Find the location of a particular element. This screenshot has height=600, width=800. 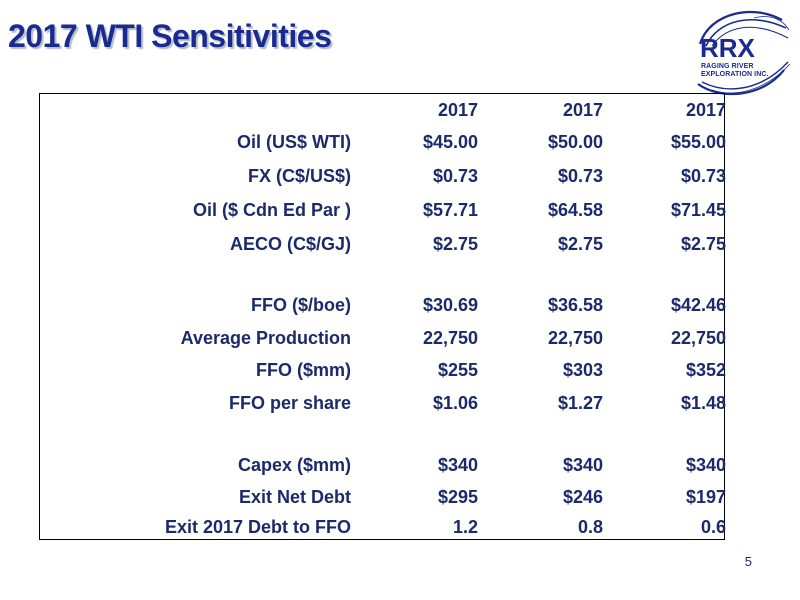

logo-subtitle-line2: EXPLORATION INC. is located at coordinates (735, 74).